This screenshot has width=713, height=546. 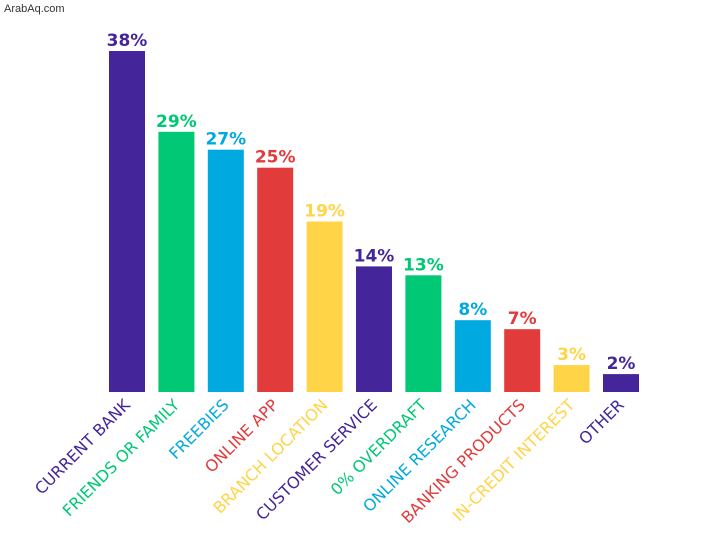 What do you see at coordinates (374, 256) in the screenshot?
I see `value-label: 14%` at bounding box center [374, 256].